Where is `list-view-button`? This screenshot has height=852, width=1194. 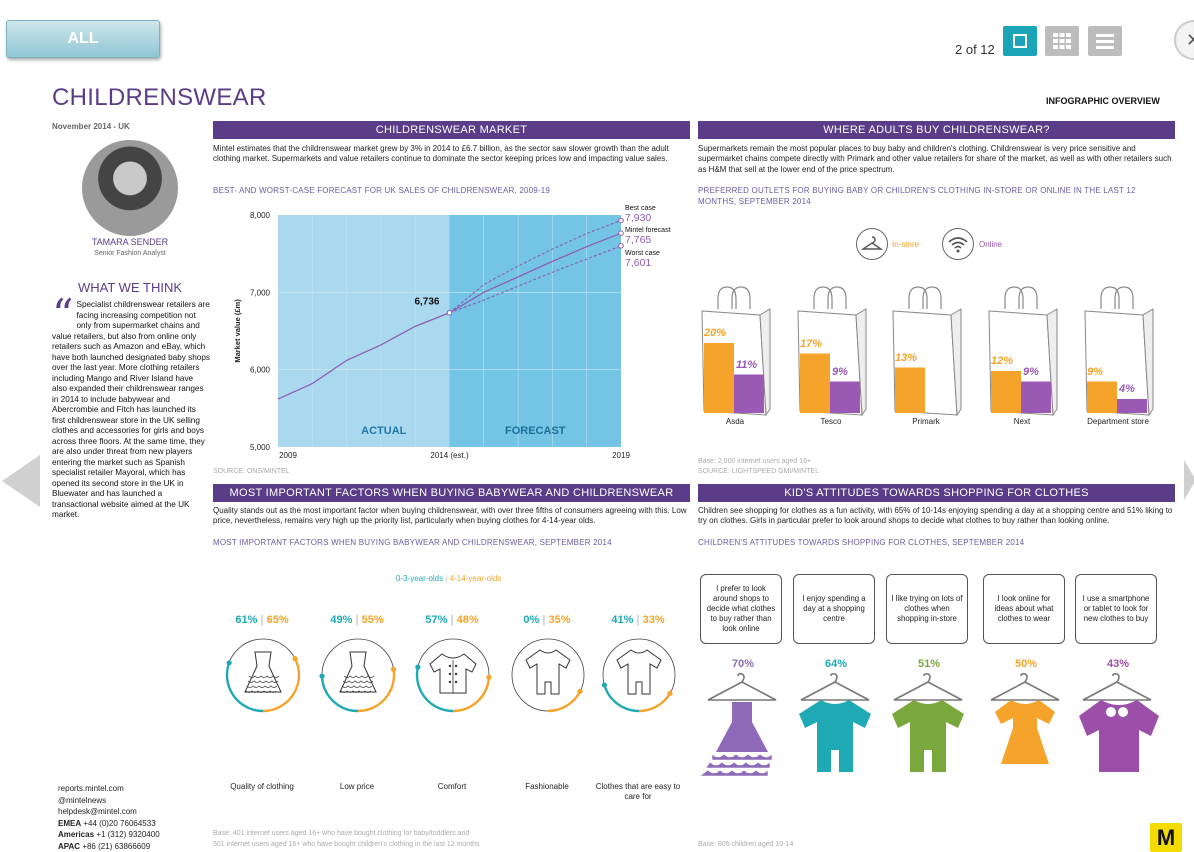 list-view-button is located at coordinates (1105, 41).